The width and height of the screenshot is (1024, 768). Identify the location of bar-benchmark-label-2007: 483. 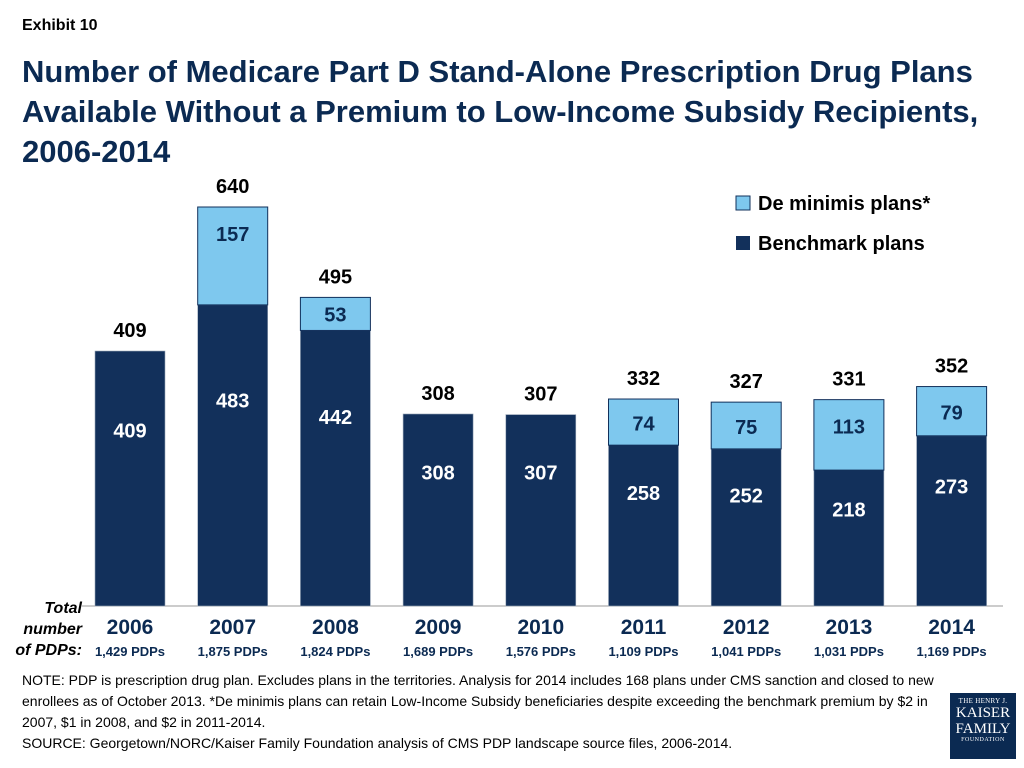
(232, 401).